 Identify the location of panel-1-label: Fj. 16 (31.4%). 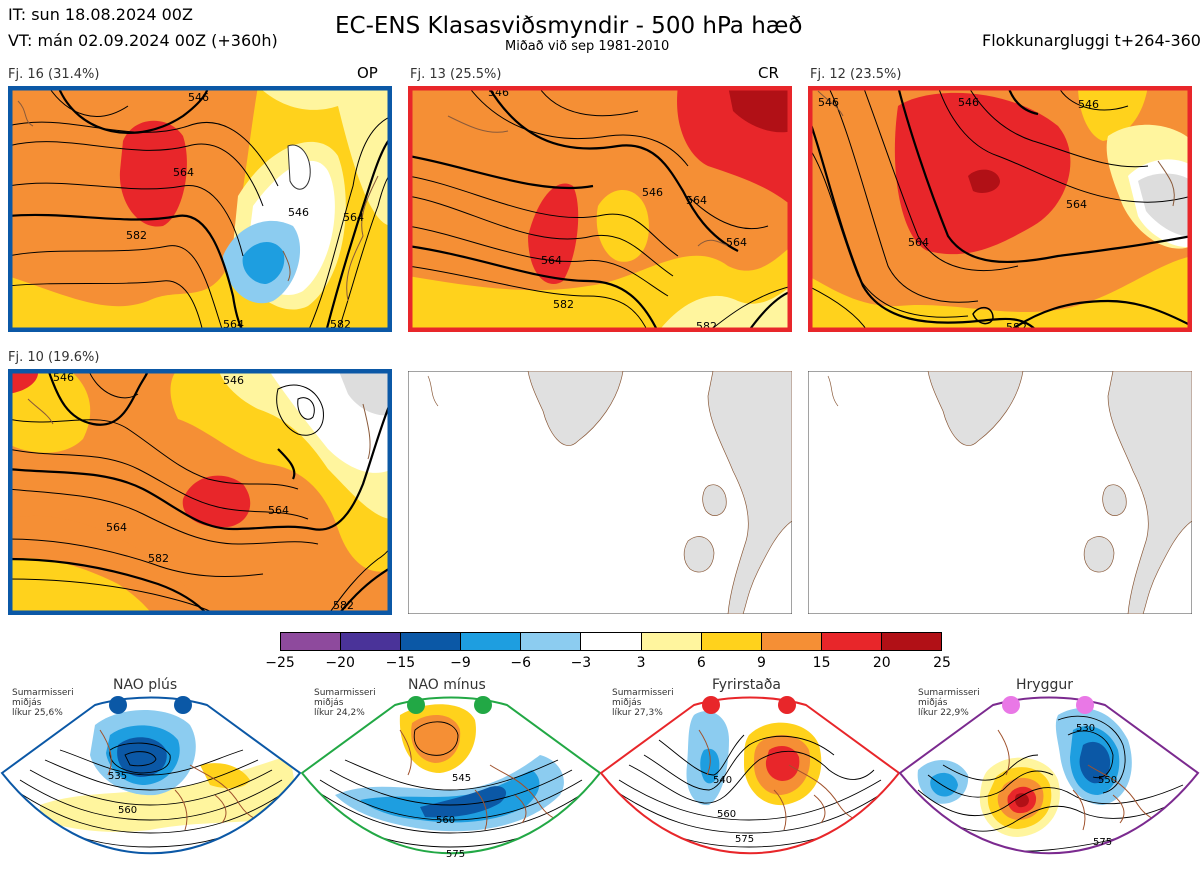
(54, 74).